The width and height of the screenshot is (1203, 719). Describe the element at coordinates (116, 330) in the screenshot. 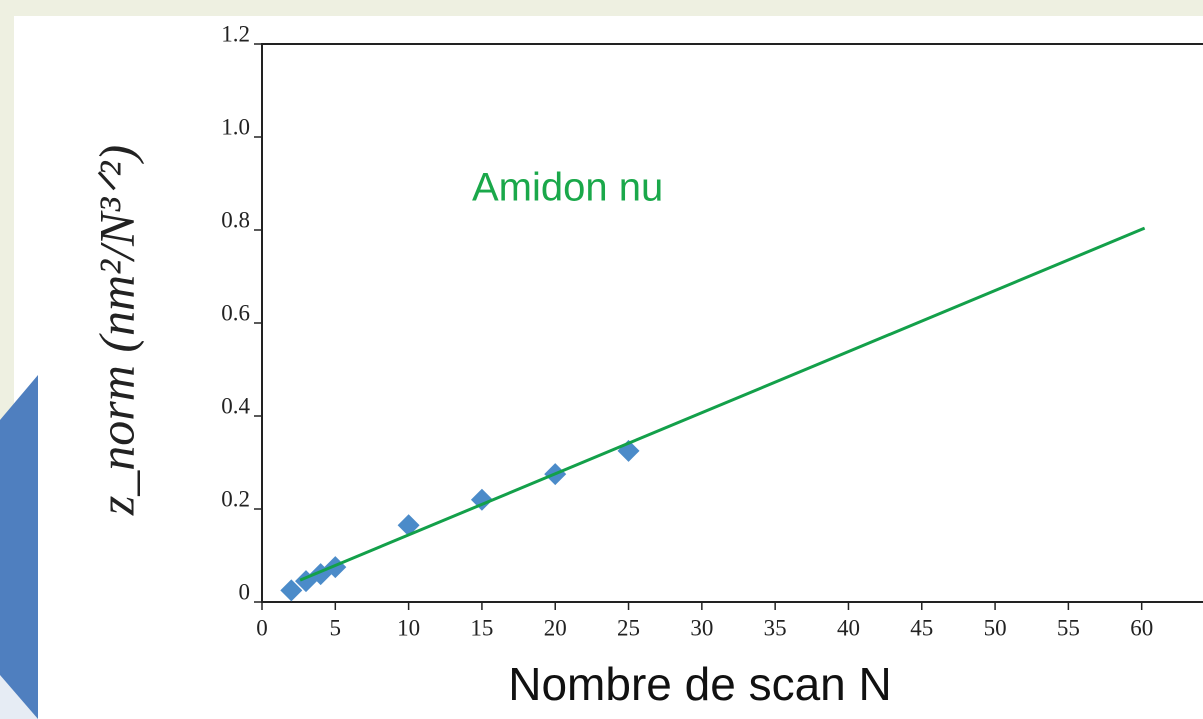

I see `y-axis-label: z_norm (nm²/N³ᐟ²)` at that location.